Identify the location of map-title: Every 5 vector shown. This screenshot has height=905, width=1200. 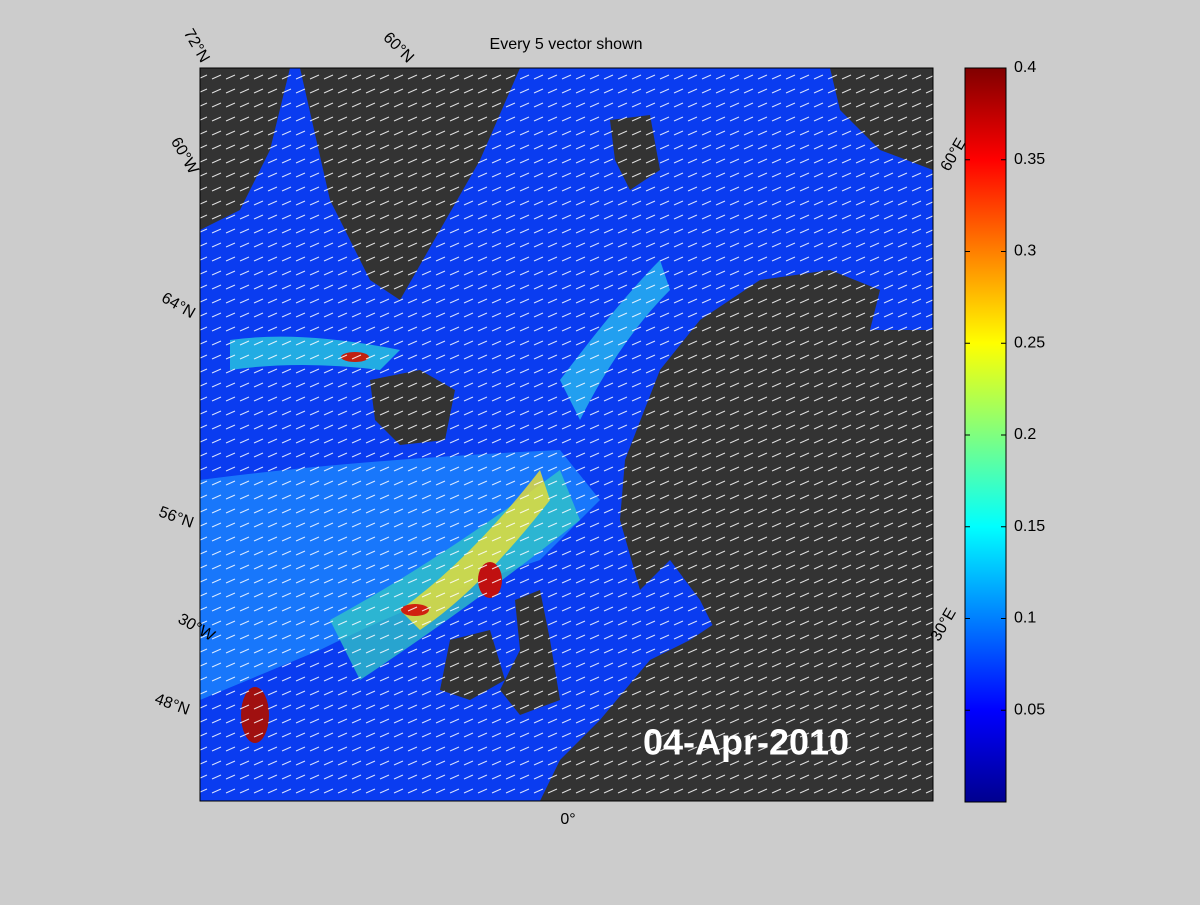
(566, 44).